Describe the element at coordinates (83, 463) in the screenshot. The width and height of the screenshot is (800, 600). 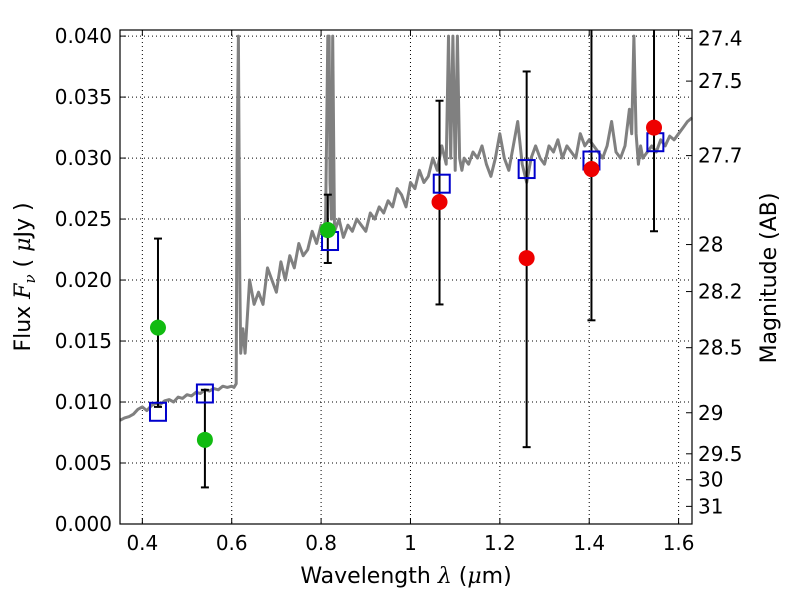
I see `y-tick-label: 0.005` at that location.